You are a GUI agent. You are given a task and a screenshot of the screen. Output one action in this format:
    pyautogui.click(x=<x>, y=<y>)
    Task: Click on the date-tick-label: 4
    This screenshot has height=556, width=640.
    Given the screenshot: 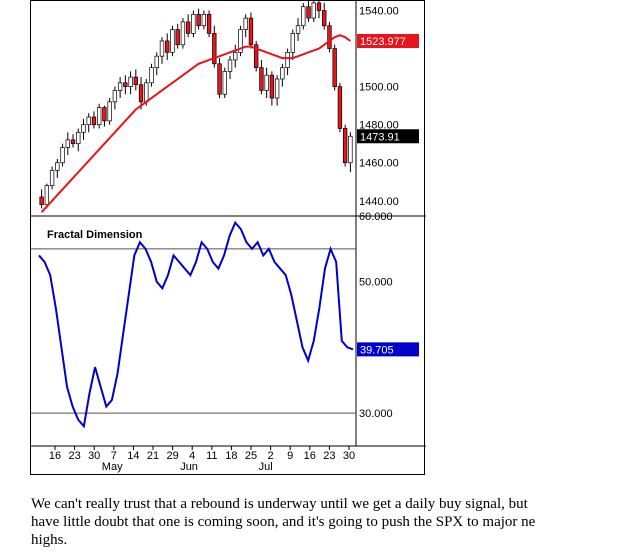 What is the action you would take?
    pyautogui.click(x=192, y=456)
    